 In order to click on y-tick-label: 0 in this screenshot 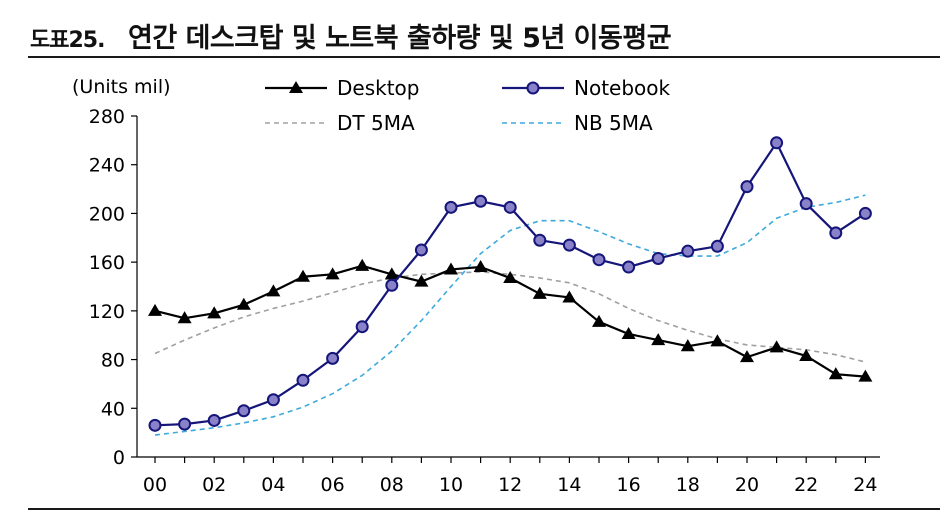, I will do `click(119, 458)`.